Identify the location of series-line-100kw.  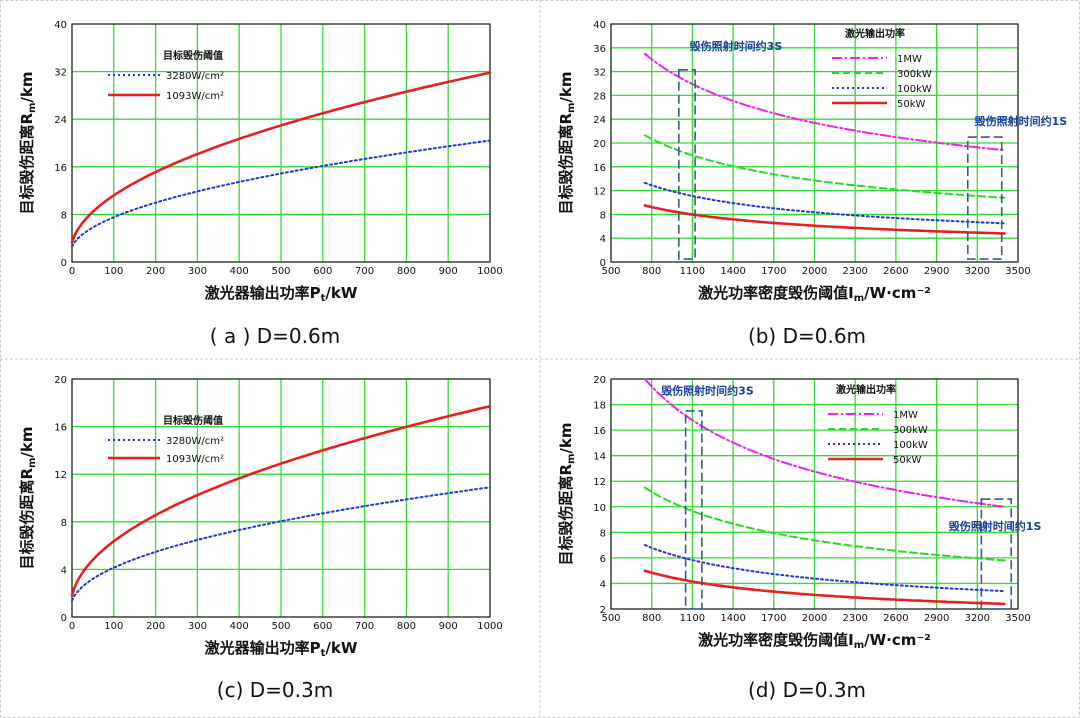
(824, 568).